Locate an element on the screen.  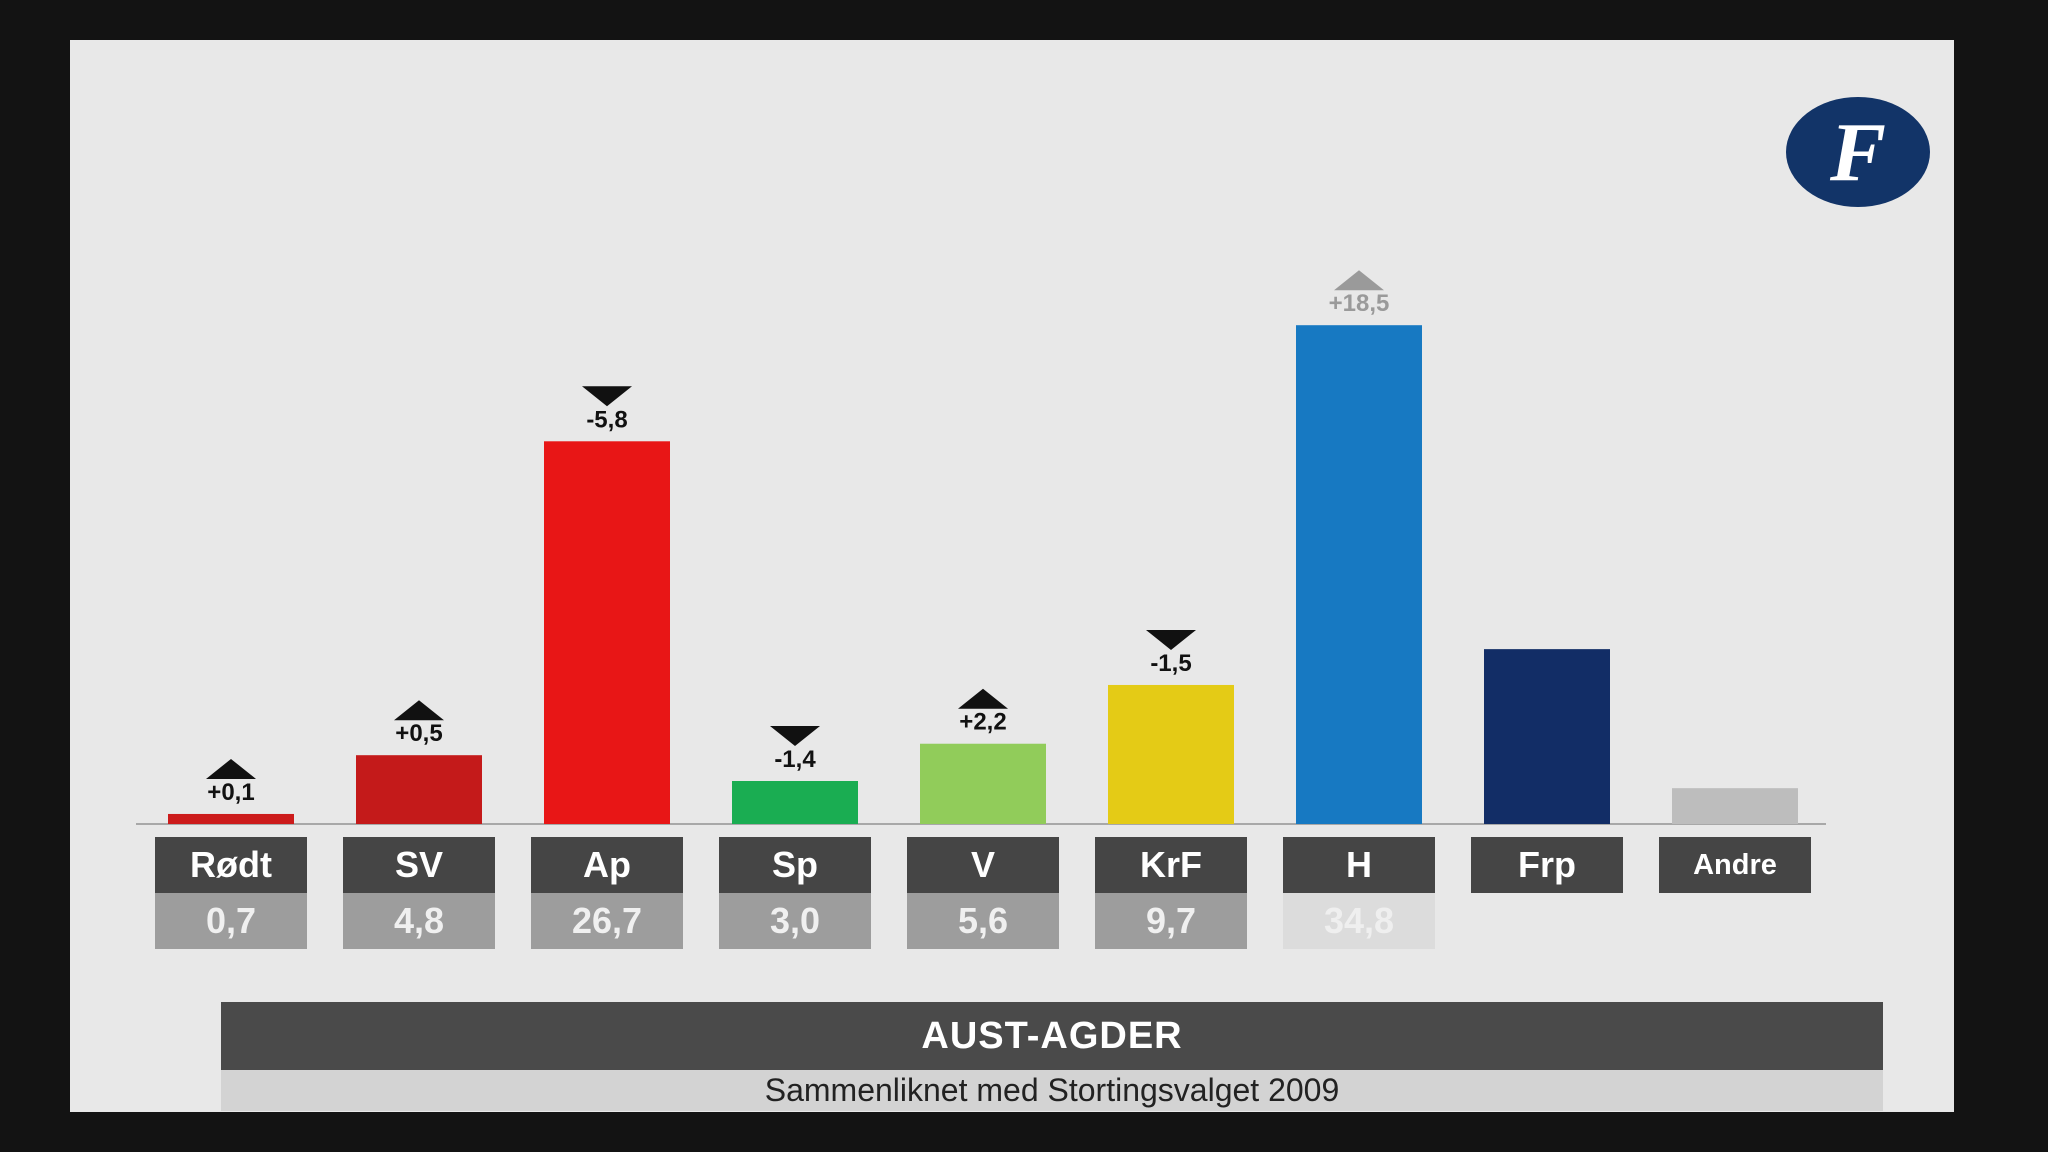
party-label-ap: Ap is located at coordinates (607, 865).